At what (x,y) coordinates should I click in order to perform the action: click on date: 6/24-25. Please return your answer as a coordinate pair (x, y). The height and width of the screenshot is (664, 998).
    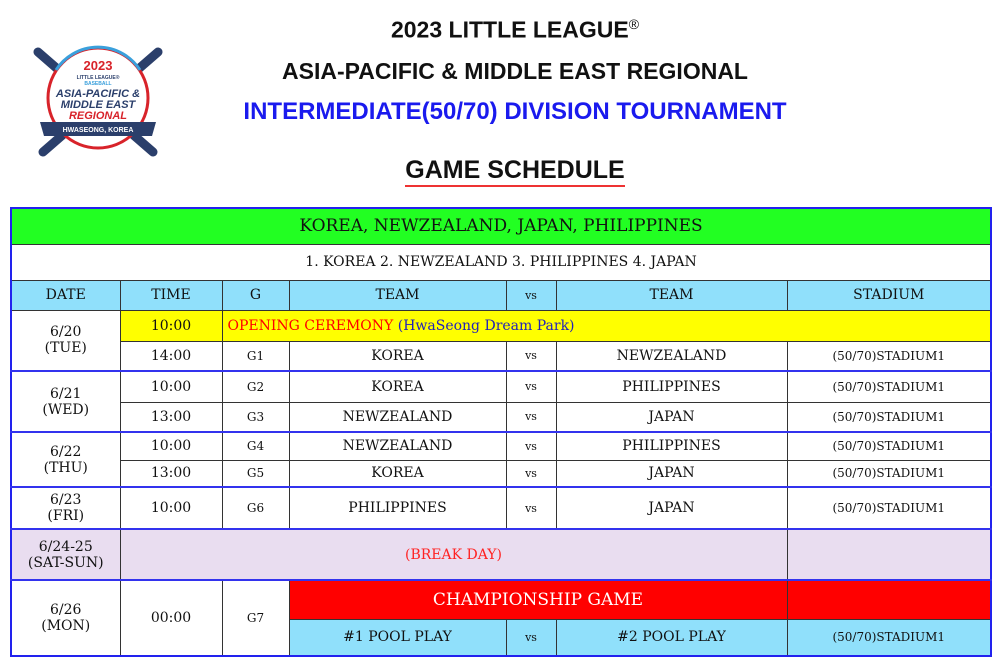
    Looking at the image, I should click on (65, 546).